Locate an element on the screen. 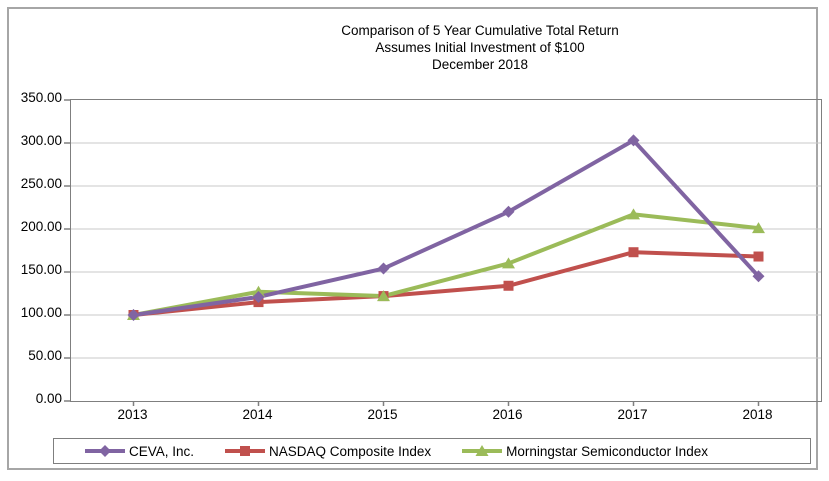 The height and width of the screenshot is (481, 829). x-tick-label: 2018 is located at coordinates (757, 414).